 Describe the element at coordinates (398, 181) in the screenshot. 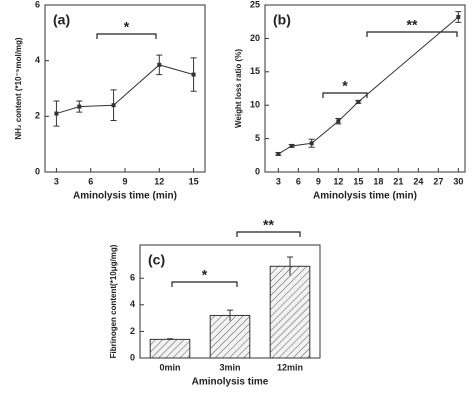

I see `x-tick-label: 21` at that location.